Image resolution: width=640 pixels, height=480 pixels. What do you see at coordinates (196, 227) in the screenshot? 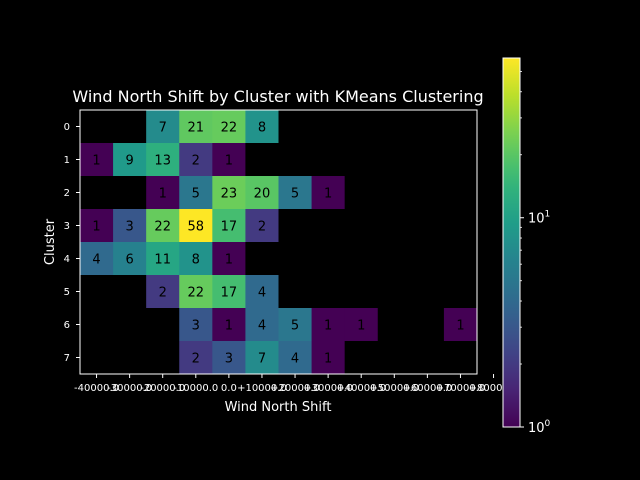
I see `cell-value-label: 58` at bounding box center [196, 227].